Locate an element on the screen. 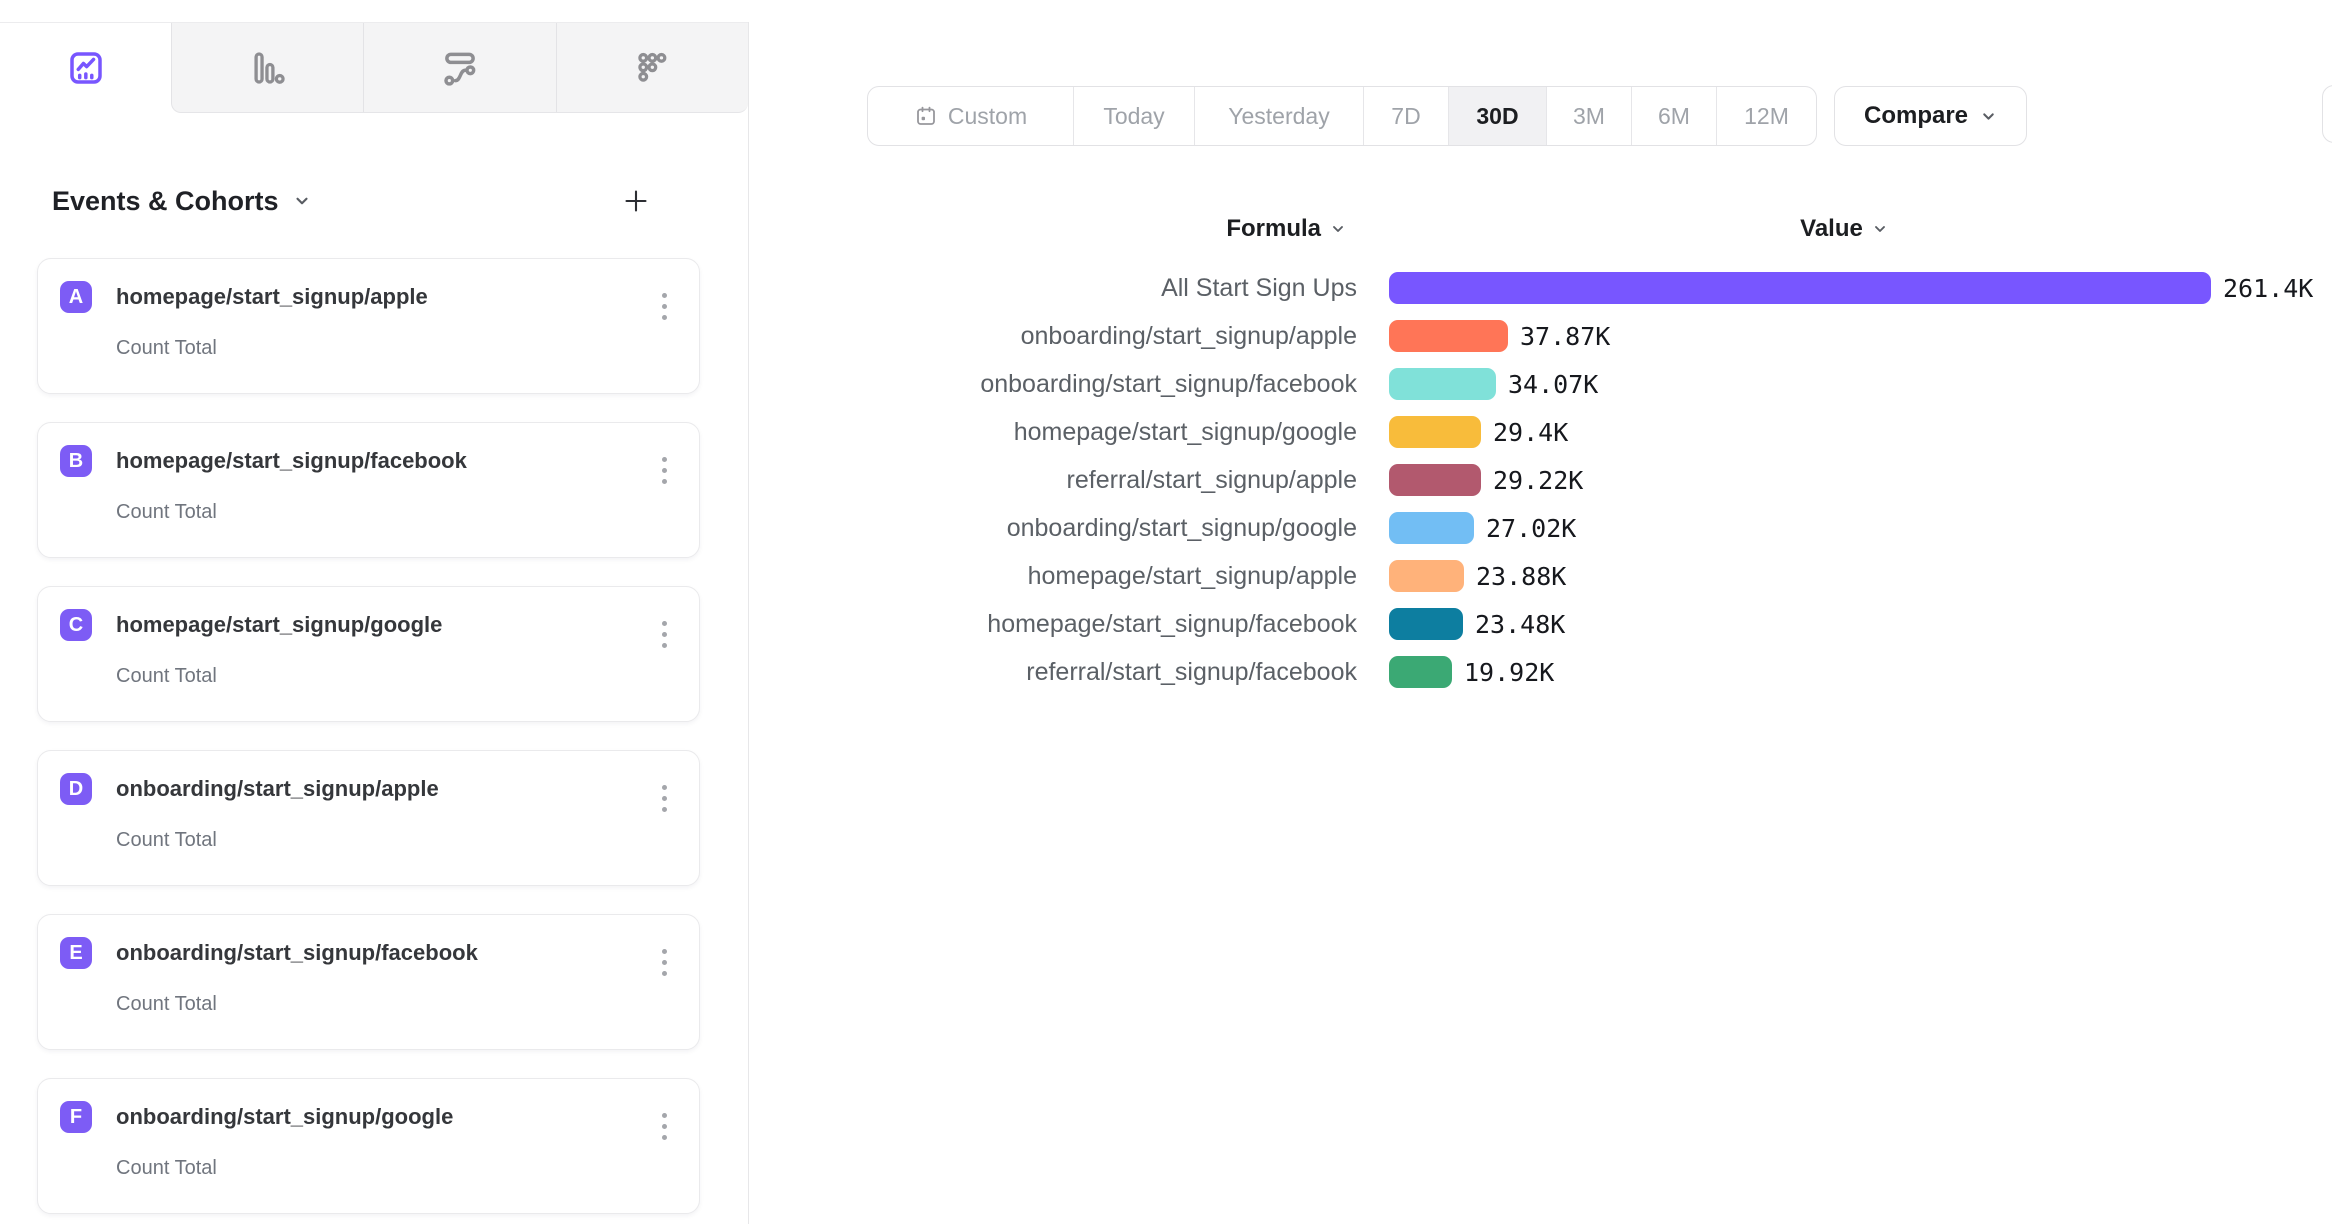 The width and height of the screenshot is (2332, 1224). date-range-option: Custom is located at coordinates (970, 116).